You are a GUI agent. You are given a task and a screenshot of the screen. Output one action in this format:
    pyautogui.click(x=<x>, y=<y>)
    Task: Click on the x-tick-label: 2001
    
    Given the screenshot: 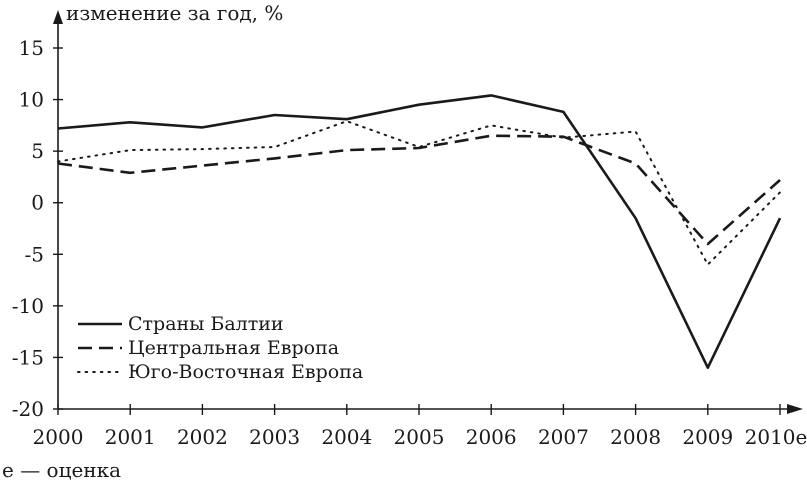 What is the action you would take?
    pyautogui.click(x=130, y=437)
    